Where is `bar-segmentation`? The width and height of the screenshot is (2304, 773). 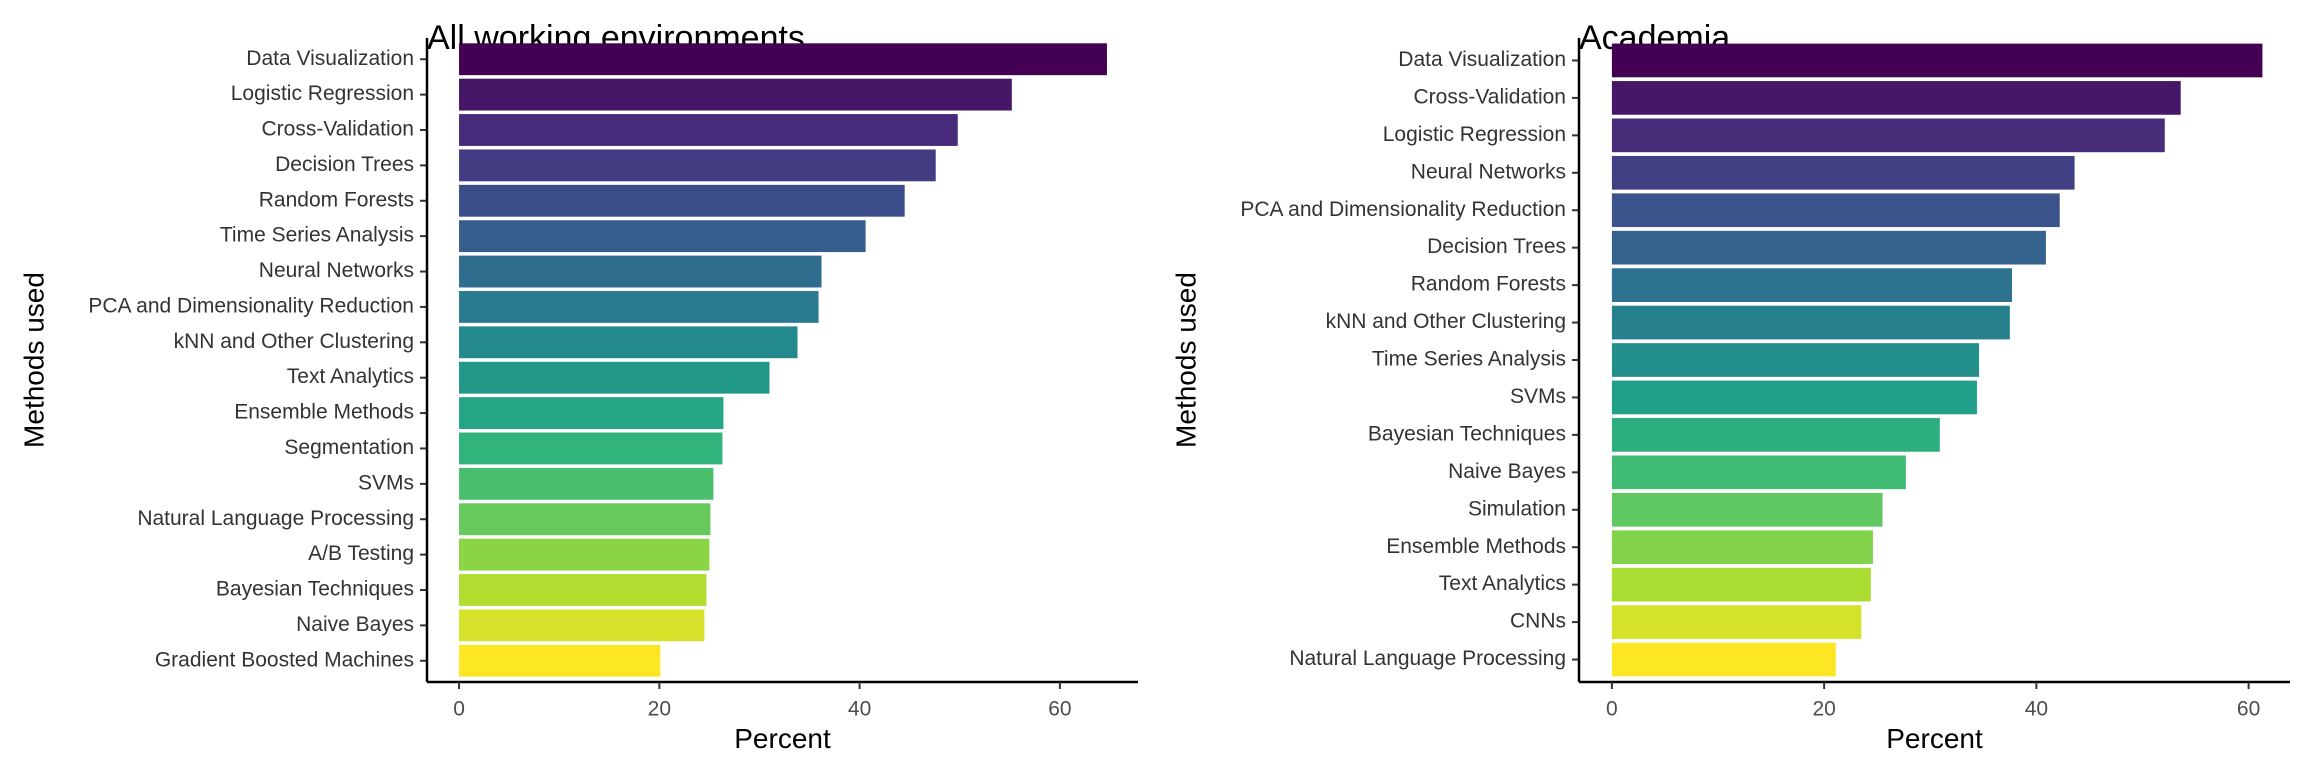 bar-segmentation is located at coordinates (591, 448).